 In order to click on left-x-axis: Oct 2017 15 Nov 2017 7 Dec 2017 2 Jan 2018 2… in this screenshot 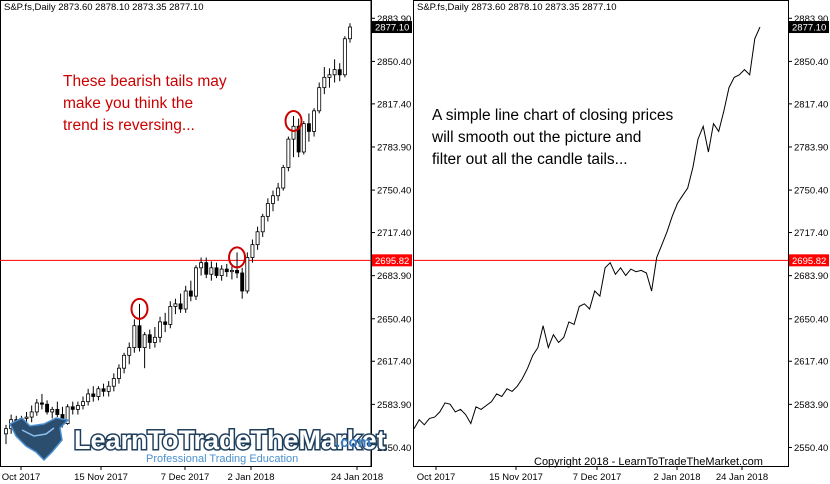, I will do `click(192, 474)`.